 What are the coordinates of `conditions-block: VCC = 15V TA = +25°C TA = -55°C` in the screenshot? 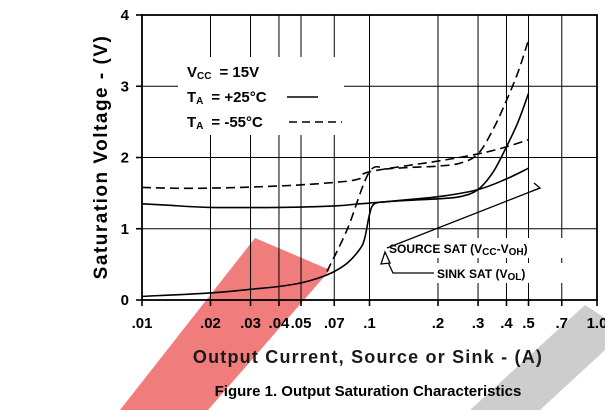 It's located at (261, 96).